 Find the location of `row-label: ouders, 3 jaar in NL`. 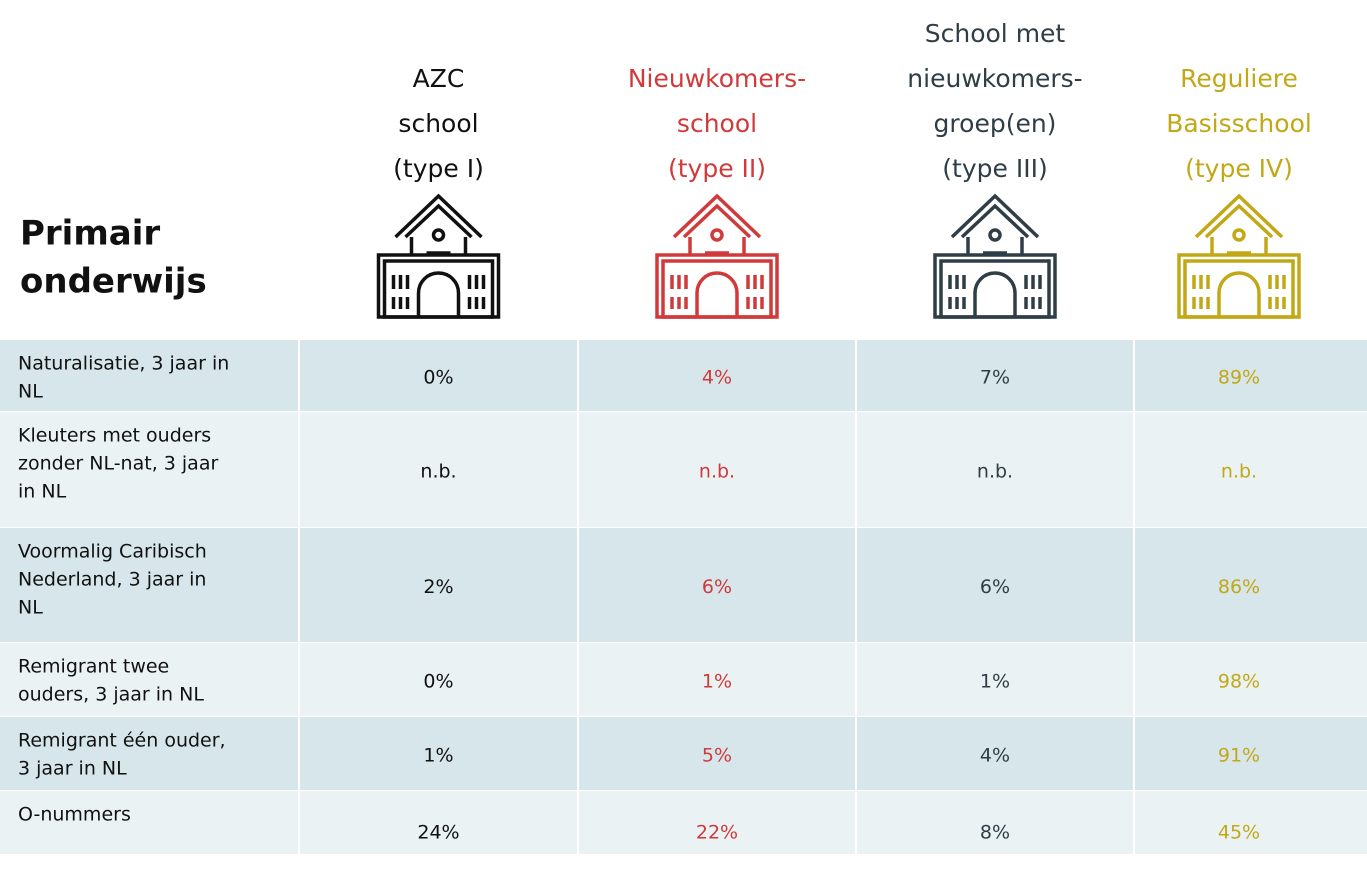

row-label: ouders, 3 jaar in NL is located at coordinates (111, 695).